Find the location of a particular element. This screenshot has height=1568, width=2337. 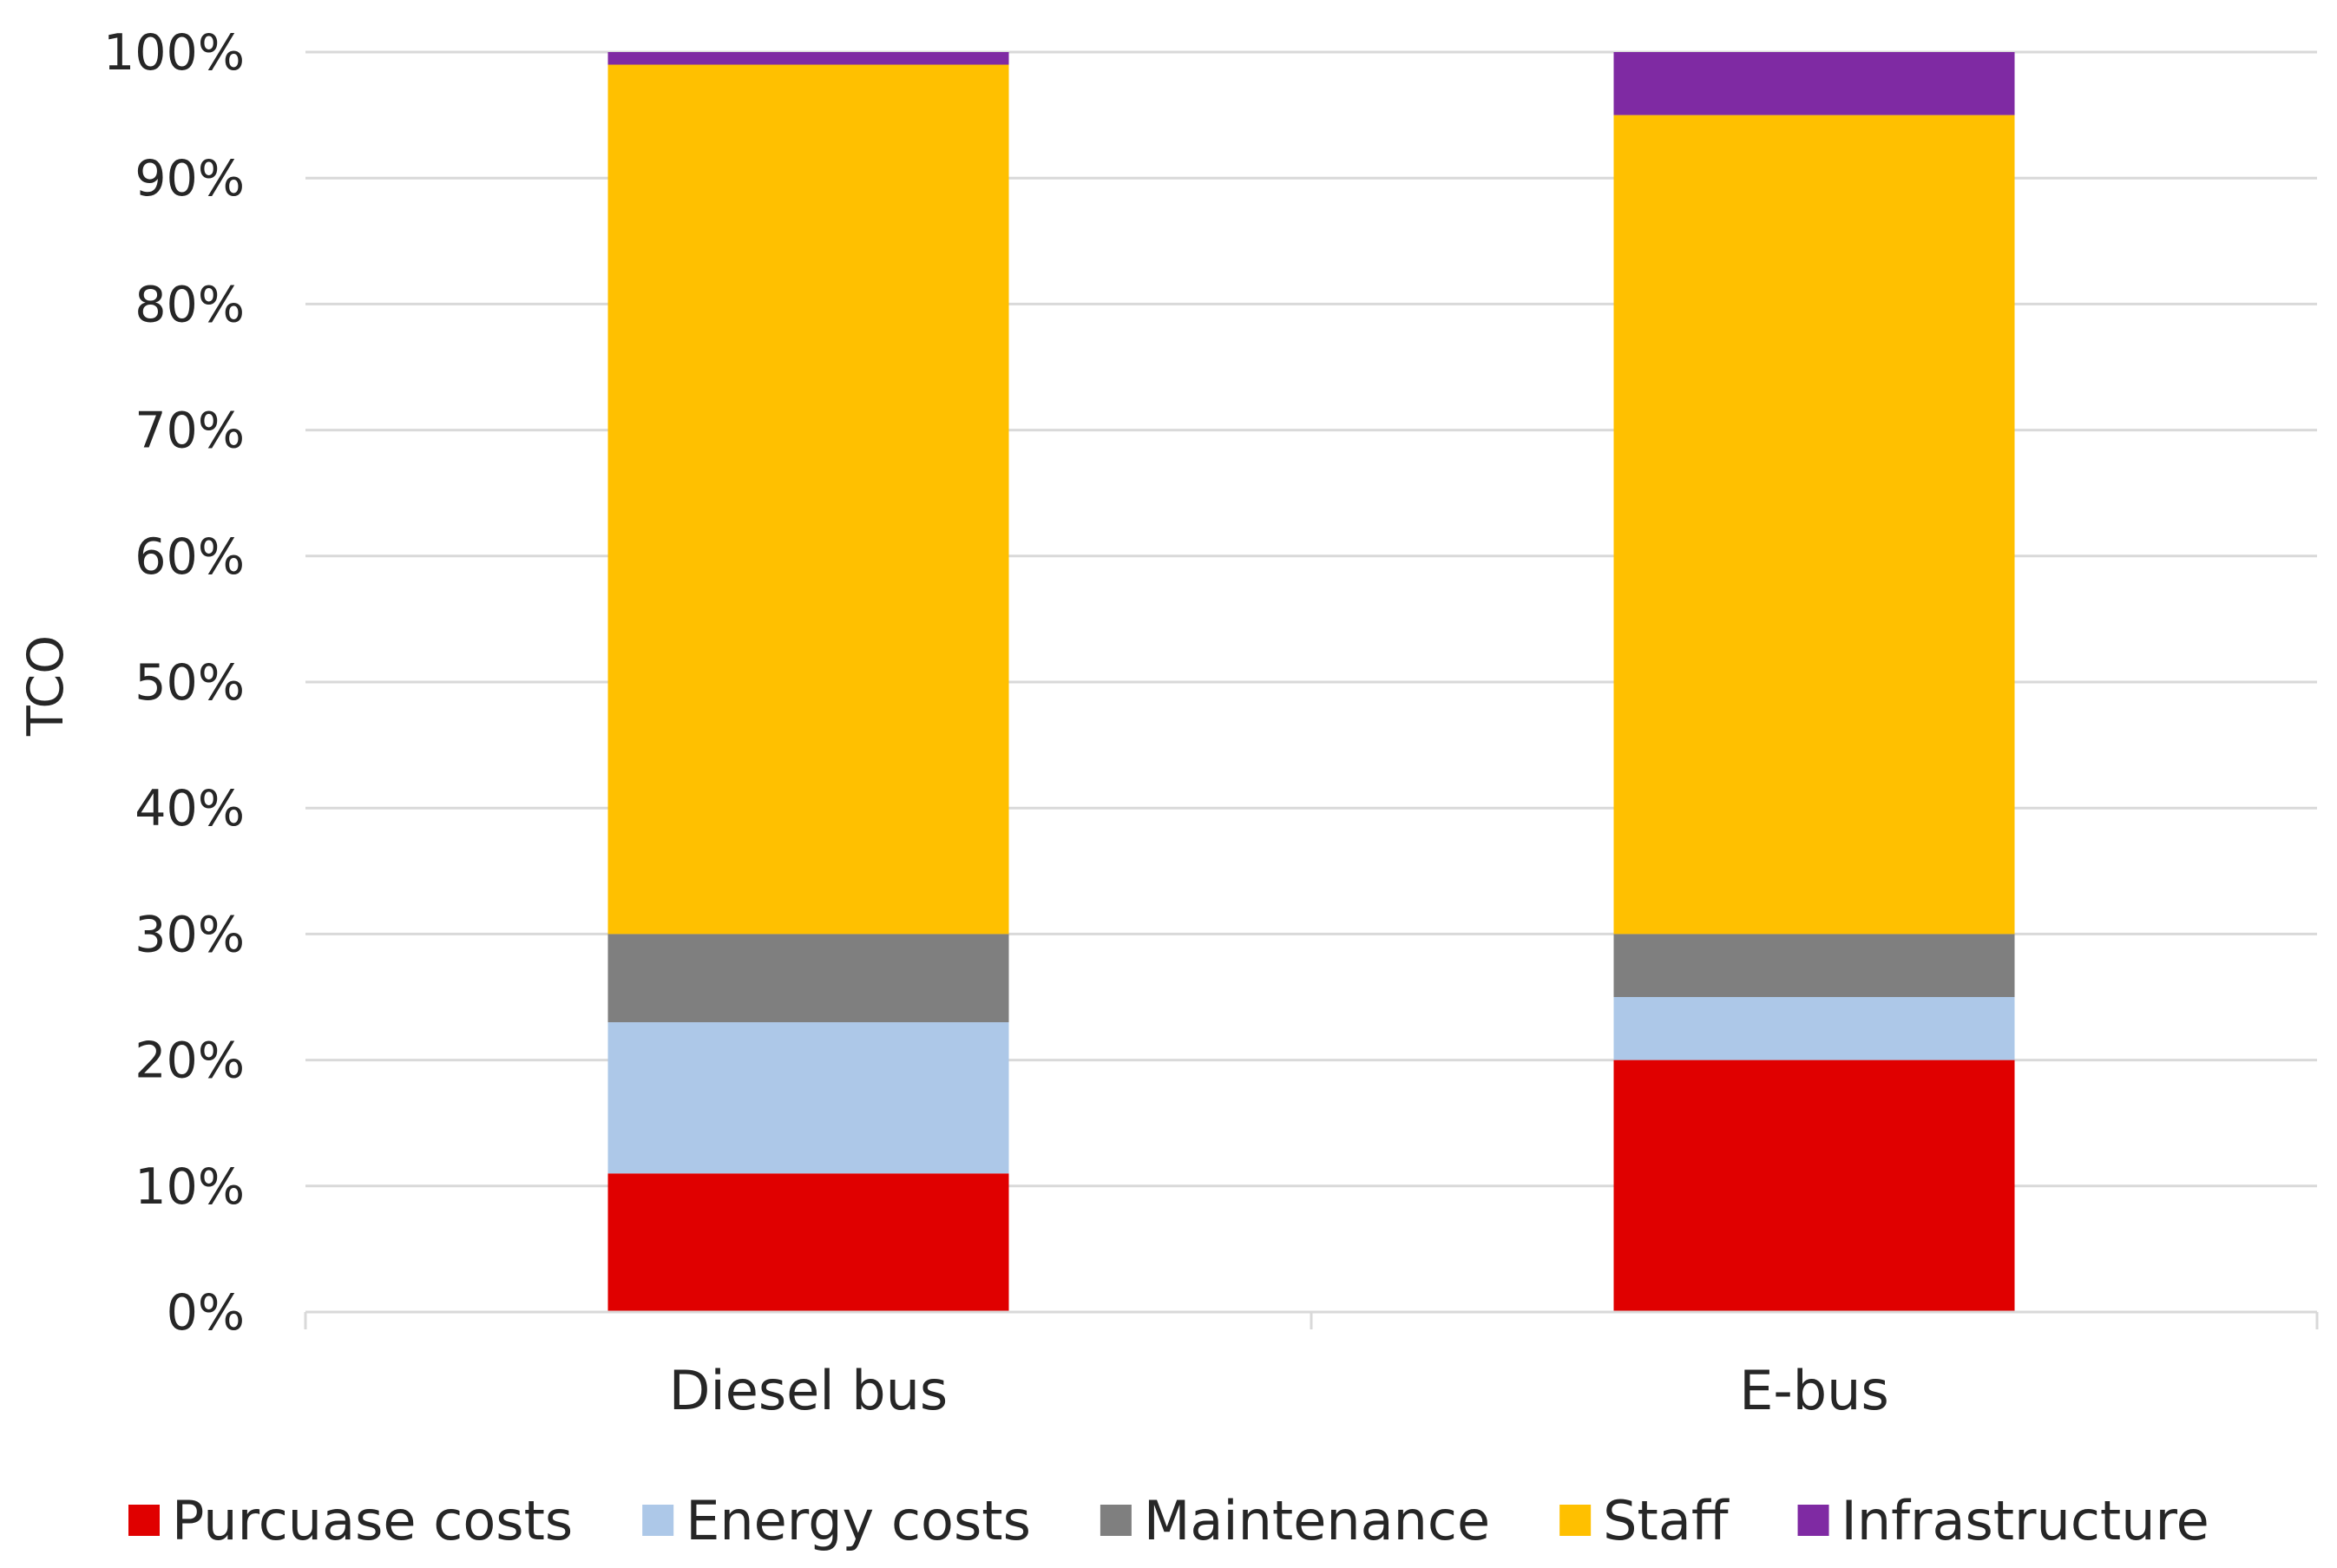

y-tick-label: 100% is located at coordinates (174, 53).